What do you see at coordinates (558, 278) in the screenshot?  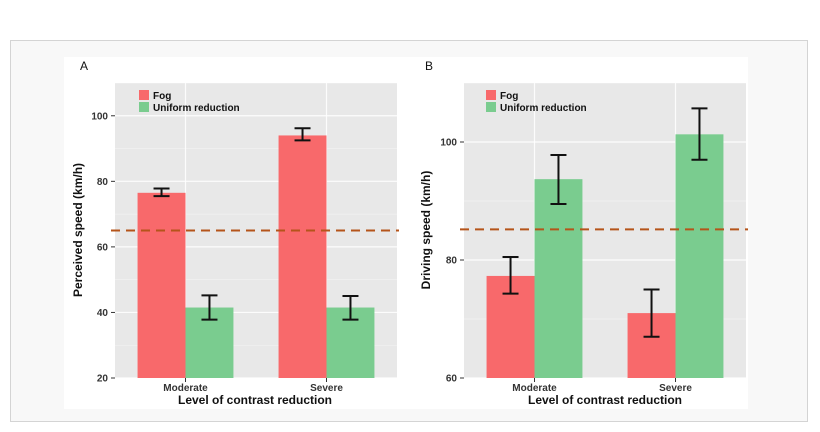 I see `bar-uniform-moderate` at bounding box center [558, 278].